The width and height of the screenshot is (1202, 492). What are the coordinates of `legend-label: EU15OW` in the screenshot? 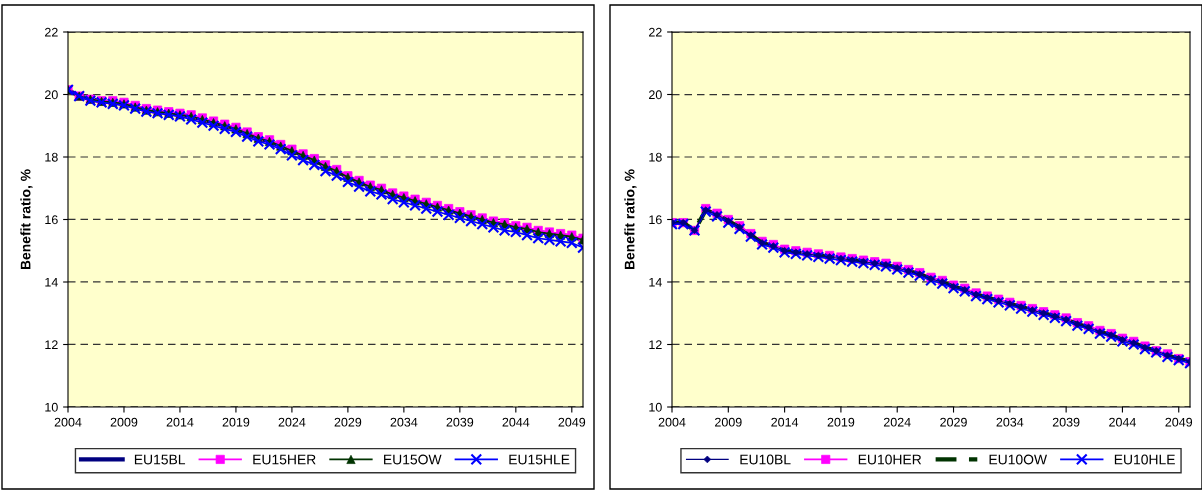 It's located at (413, 459).